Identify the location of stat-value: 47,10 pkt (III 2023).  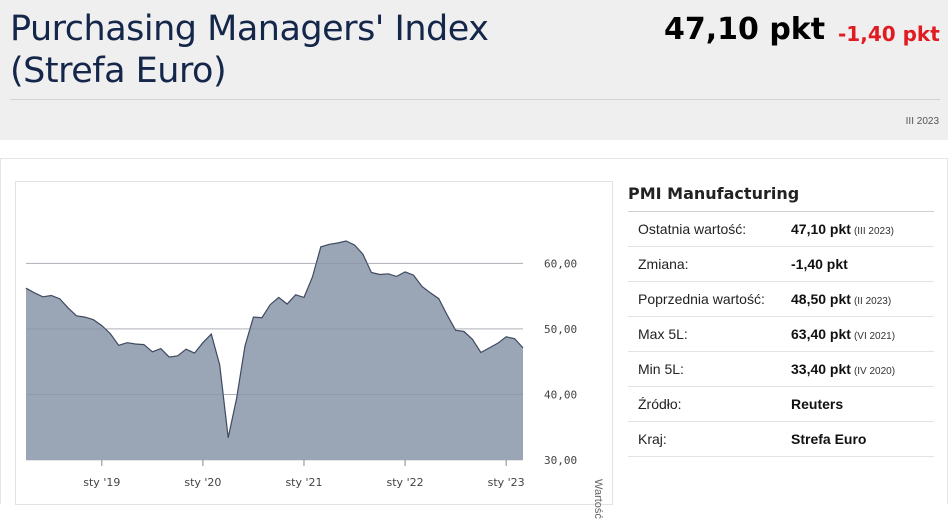
(842, 229).